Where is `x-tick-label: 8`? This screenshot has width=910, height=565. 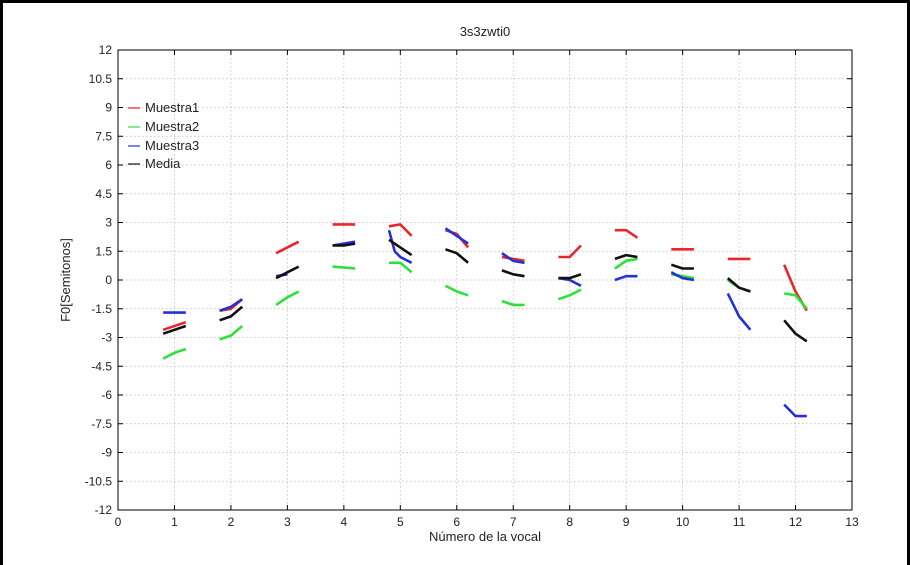
x-tick-label: 8 is located at coordinates (569, 522).